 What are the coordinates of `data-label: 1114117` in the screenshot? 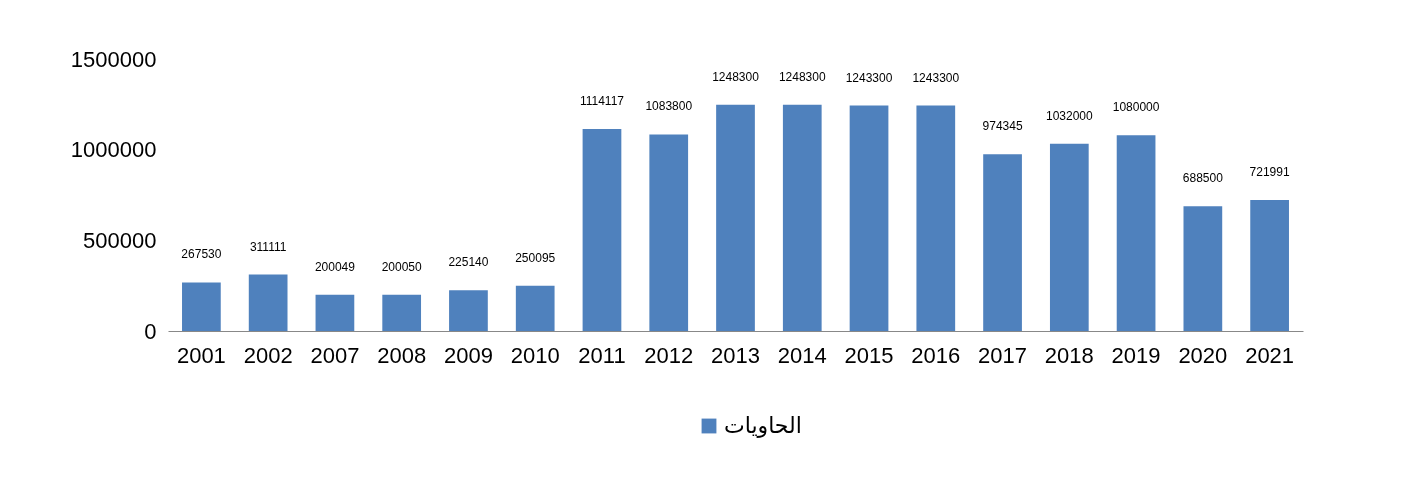 It's located at (602, 100).